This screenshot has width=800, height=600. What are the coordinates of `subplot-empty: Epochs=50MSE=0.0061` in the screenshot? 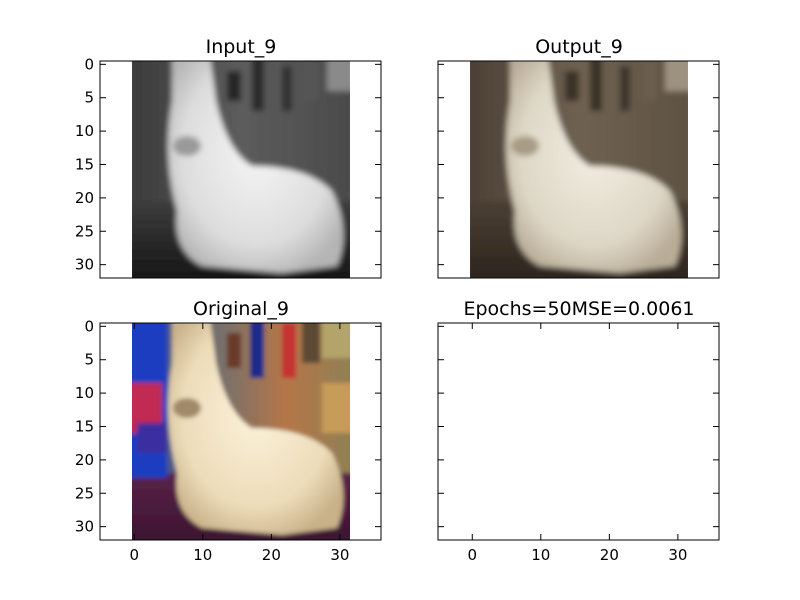 It's located at (578, 419).